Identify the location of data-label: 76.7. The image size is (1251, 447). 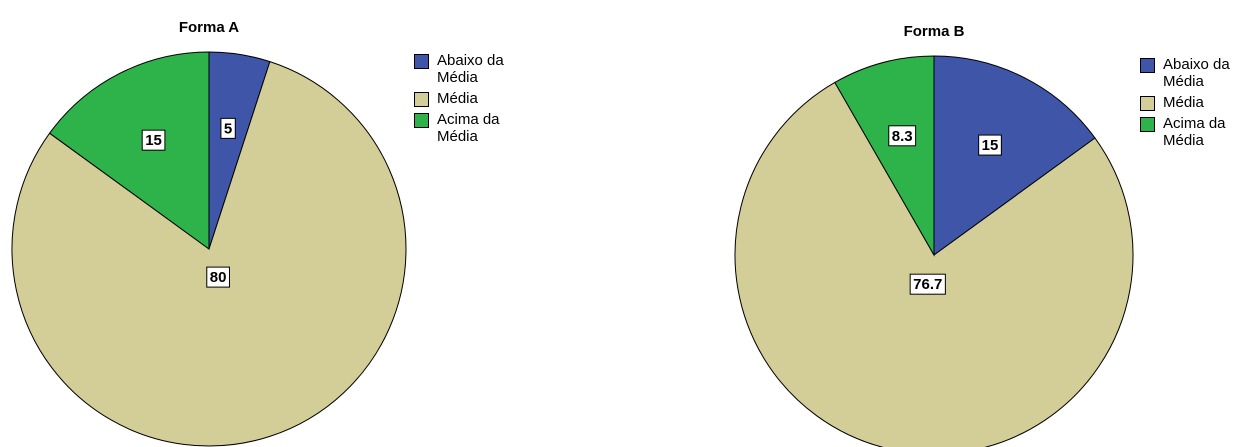
(927, 284).